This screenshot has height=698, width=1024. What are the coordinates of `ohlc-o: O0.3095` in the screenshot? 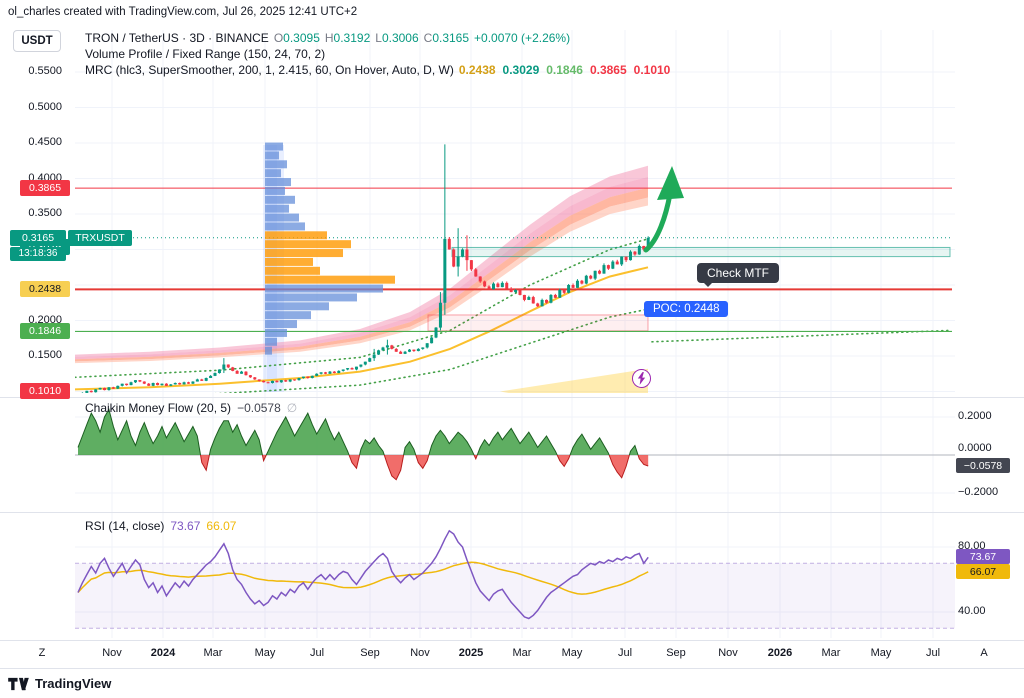 It's located at (296, 38).